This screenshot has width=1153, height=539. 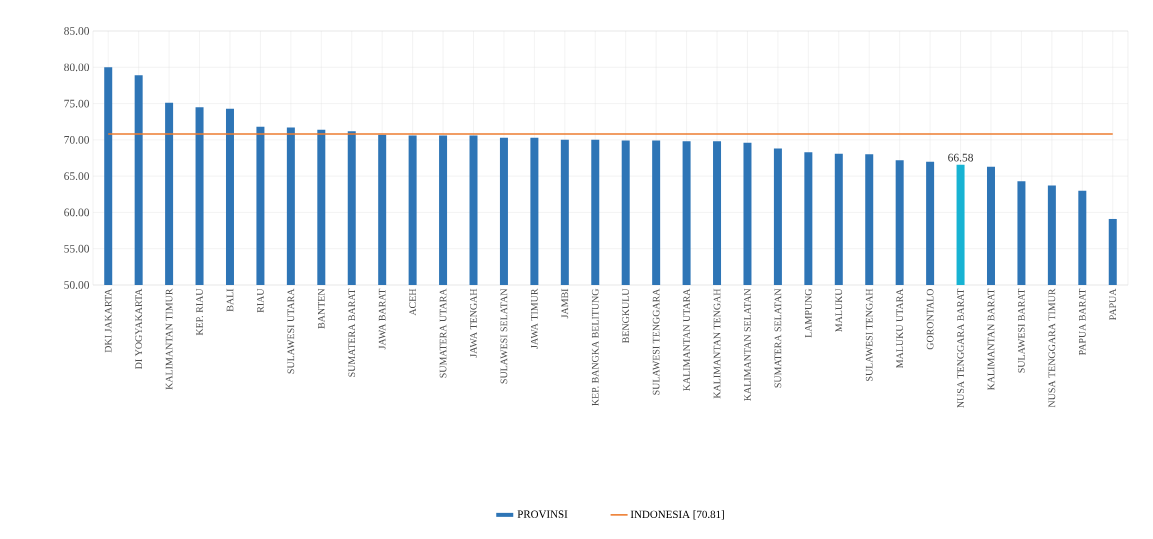 What do you see at coordinates (108, 320) in the screenshot?
I see `x-tick-label: DKI JAKARTA` at bounding box center [108, 320].